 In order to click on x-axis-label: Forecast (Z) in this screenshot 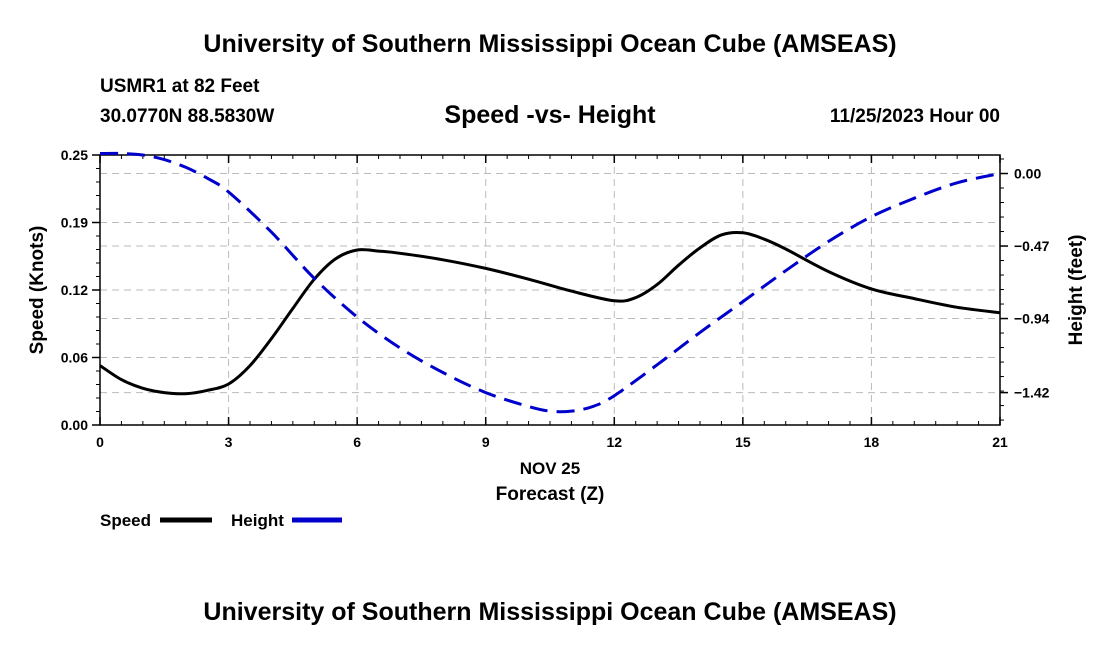, I will do `click(550, 494)`.